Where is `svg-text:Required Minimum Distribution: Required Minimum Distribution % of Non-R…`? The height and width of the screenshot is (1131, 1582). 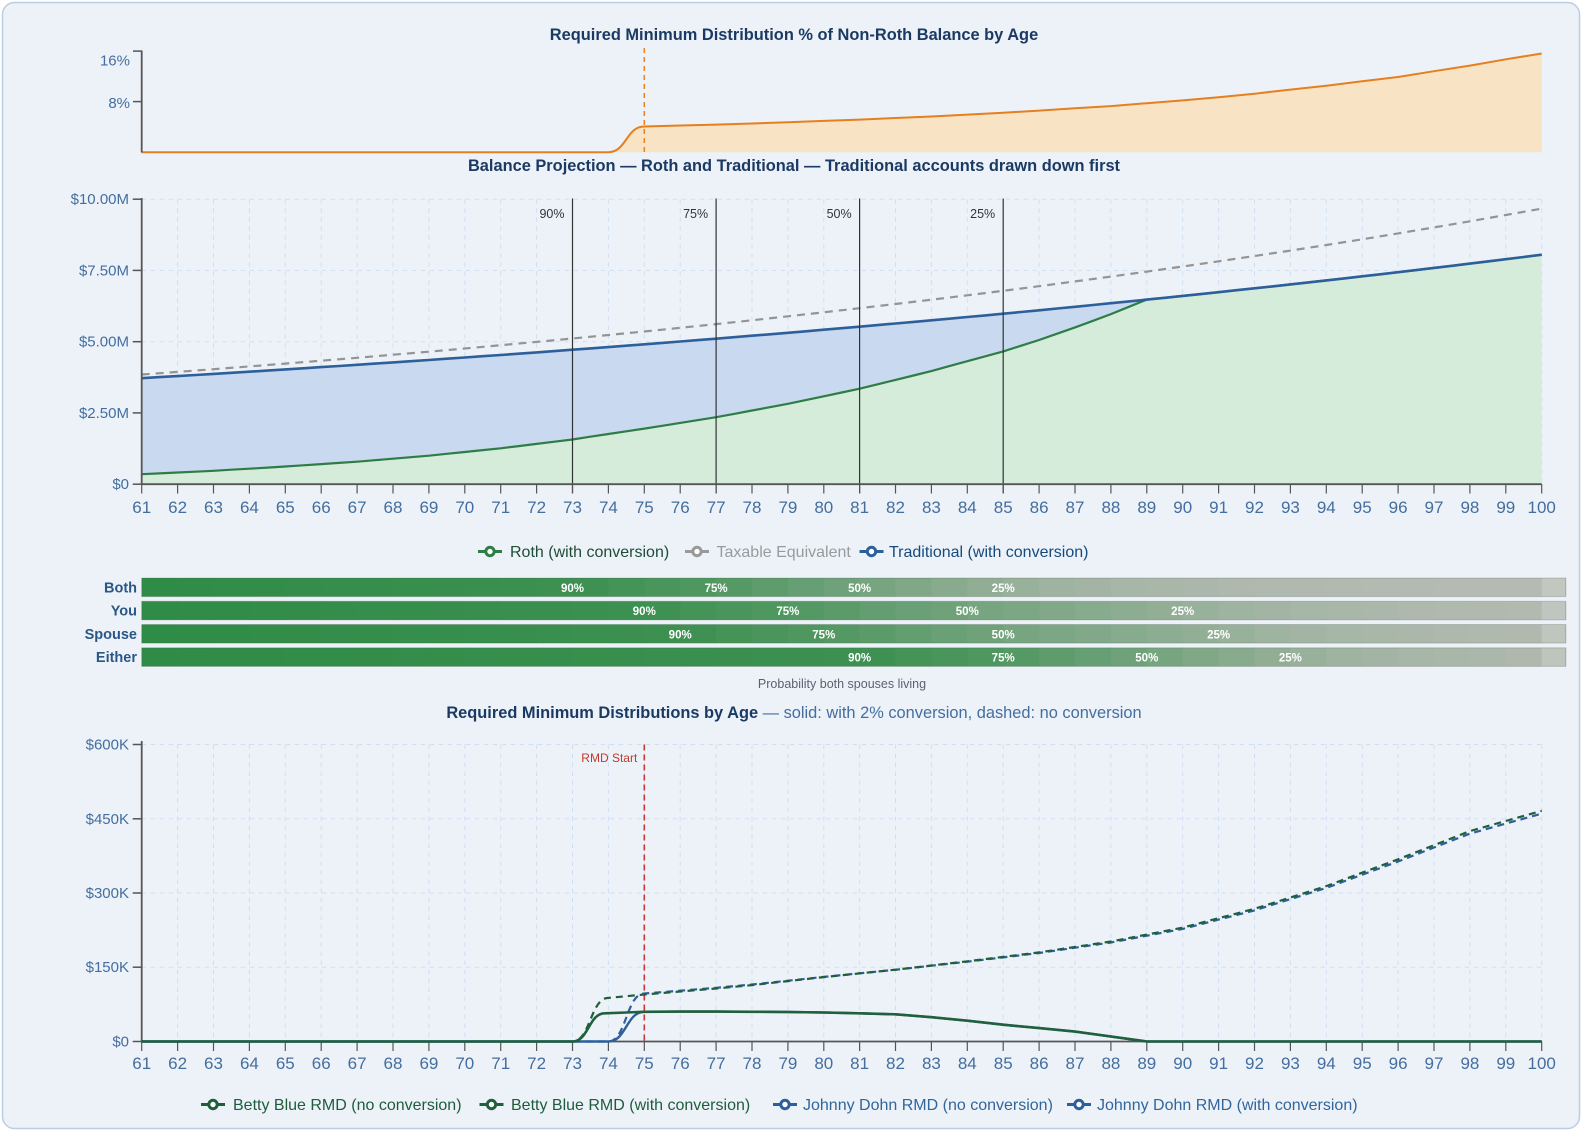
svg-text:Required Minimum Distribution: Required Minimum Distribution % of Non-R… is located at coordinates (794, 35).